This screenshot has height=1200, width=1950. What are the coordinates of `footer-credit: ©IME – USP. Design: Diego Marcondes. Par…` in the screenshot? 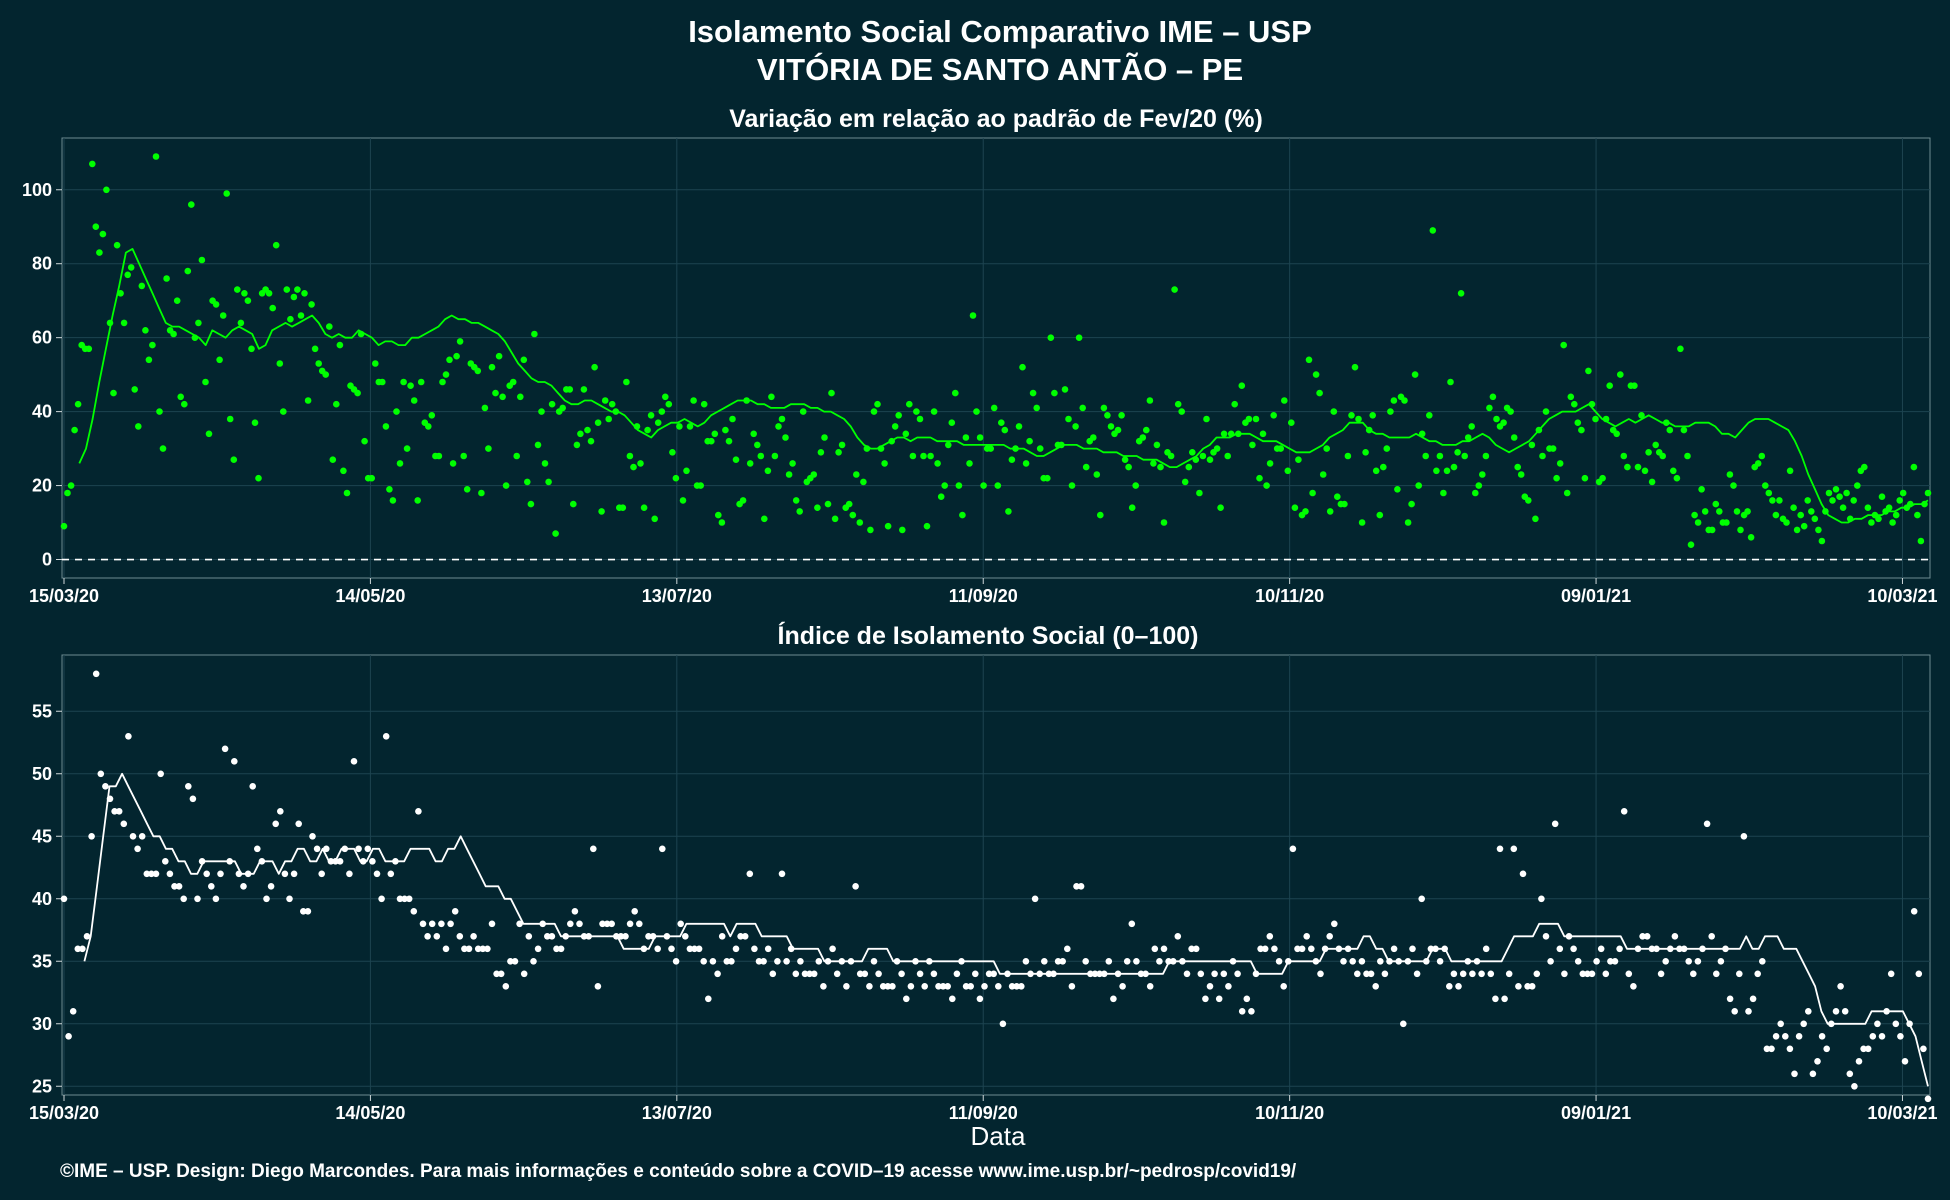 It's located at (678, 1171).